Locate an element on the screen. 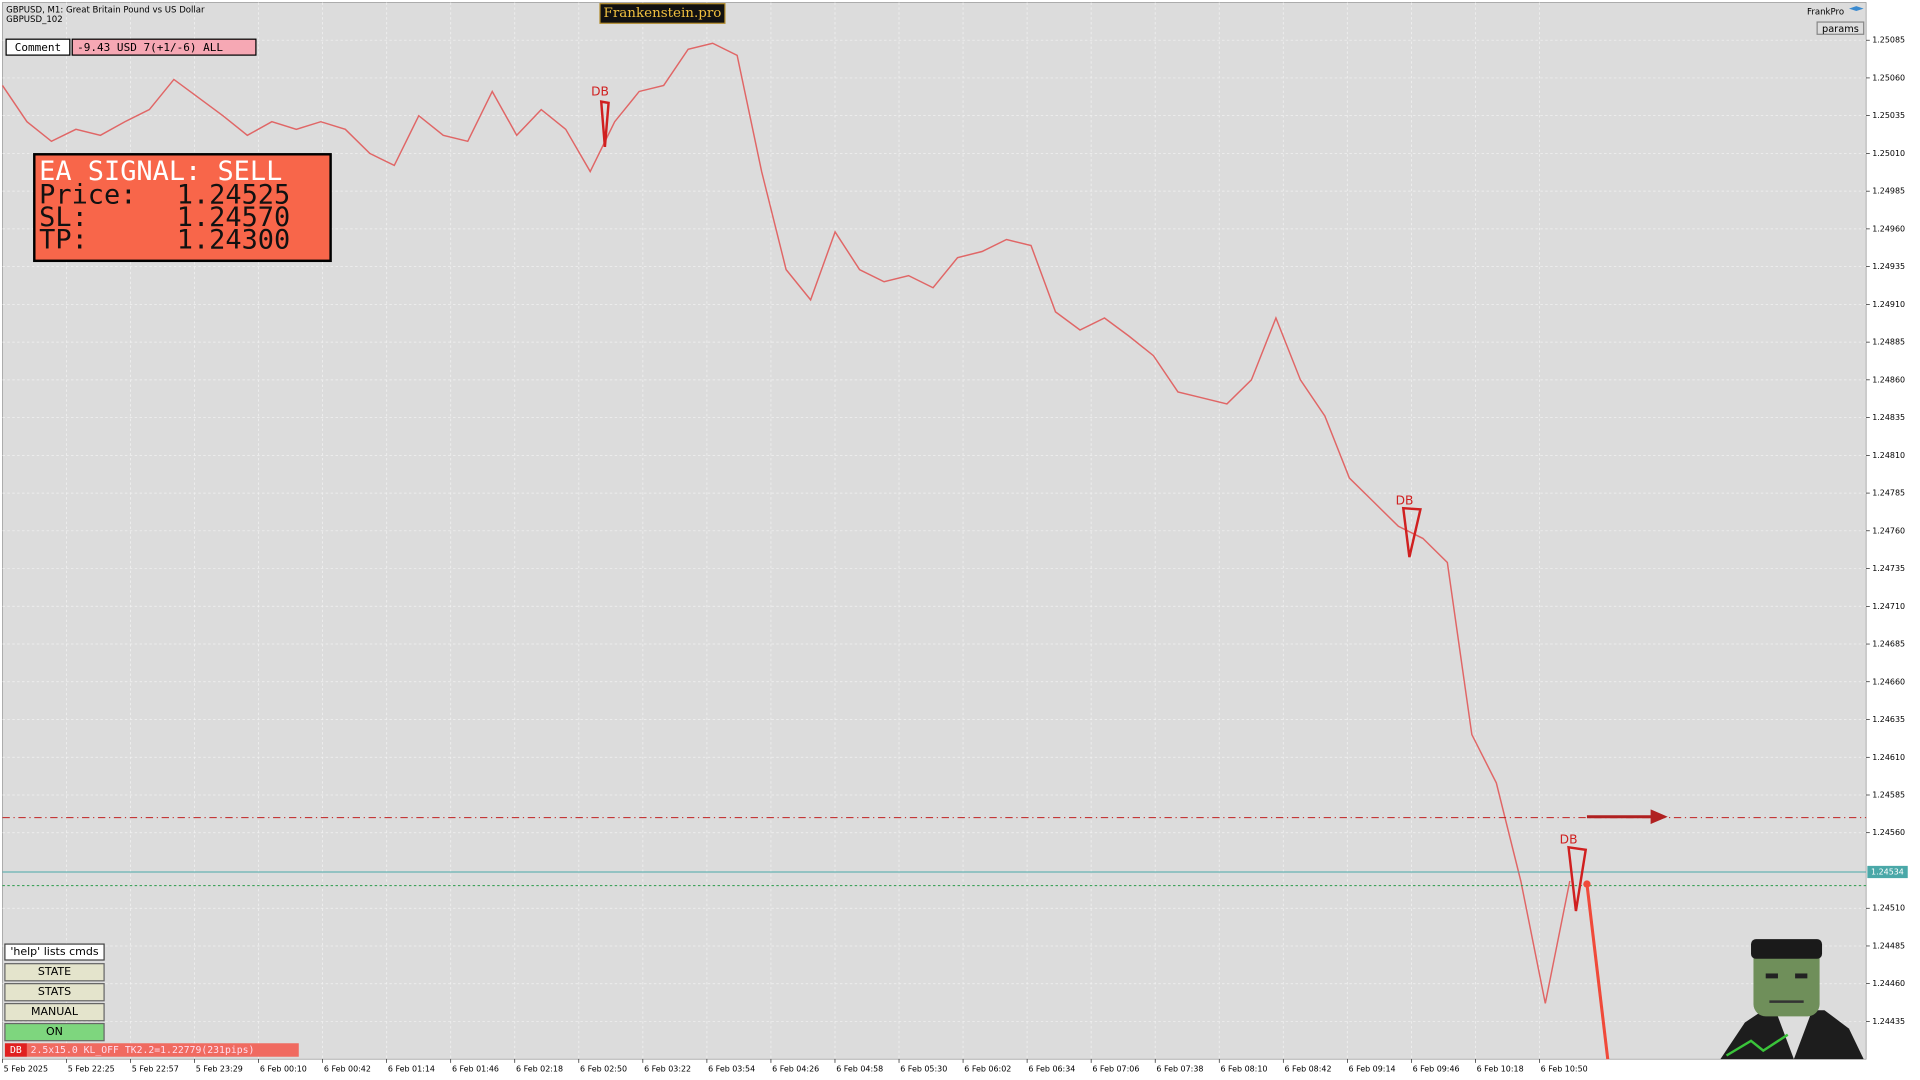  y-tick-label: 1.24785 is located at coordinates (1888, 493).